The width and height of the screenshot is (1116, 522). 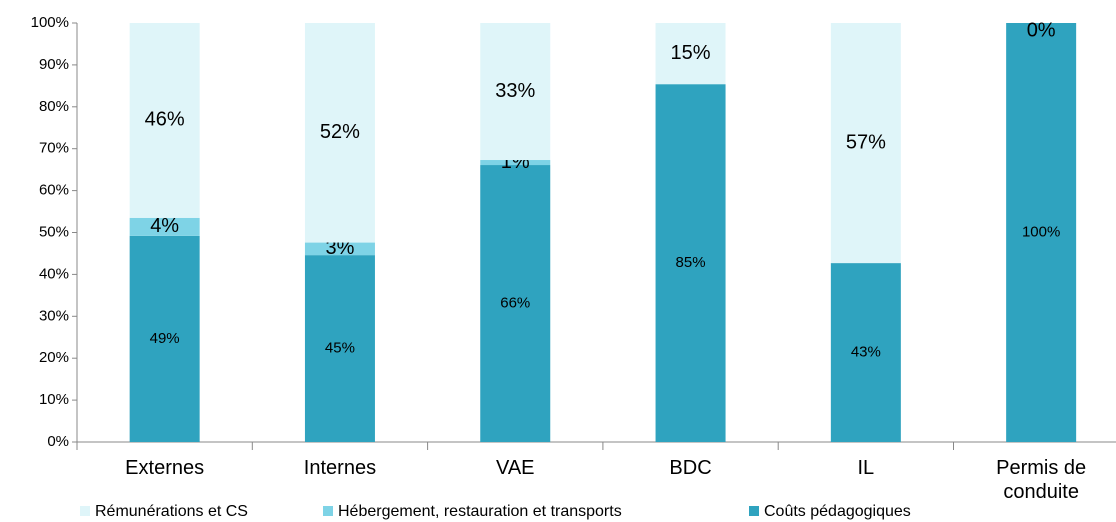 I want to click on y-tick-label: 0%, so click(x=58, y=441).